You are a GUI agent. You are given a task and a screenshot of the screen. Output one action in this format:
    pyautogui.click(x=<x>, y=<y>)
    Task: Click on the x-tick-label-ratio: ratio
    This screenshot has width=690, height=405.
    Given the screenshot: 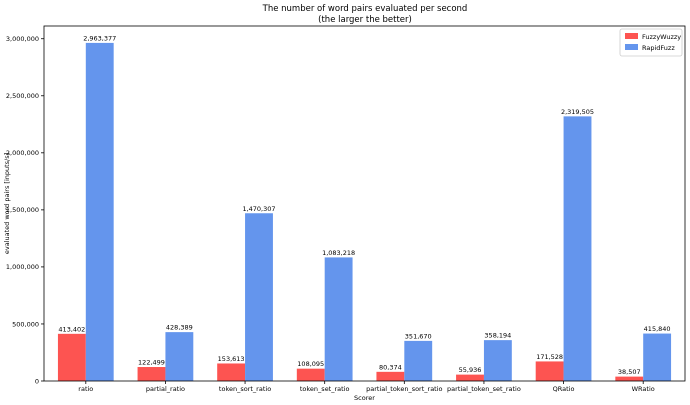 What is the action you would take?
    pyautogui.click(x=85, y=389)
    